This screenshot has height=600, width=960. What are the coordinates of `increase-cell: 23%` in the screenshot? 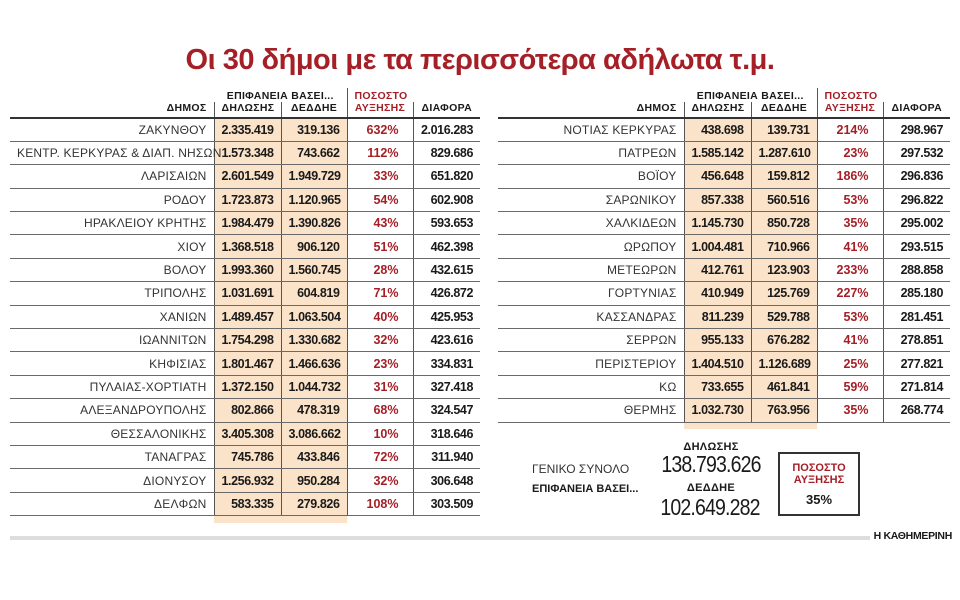 It's located at (849, 153).